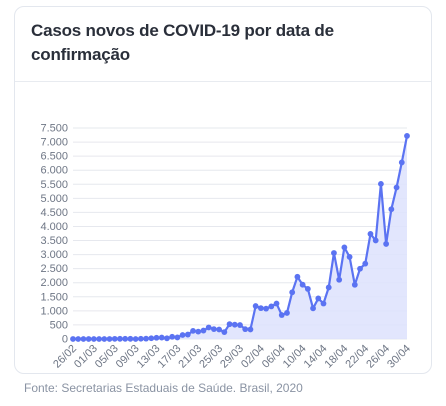 The height and width of the screenshot is (406, 446). I want to click on x-tick-label: 22/04, so click(357, 357).